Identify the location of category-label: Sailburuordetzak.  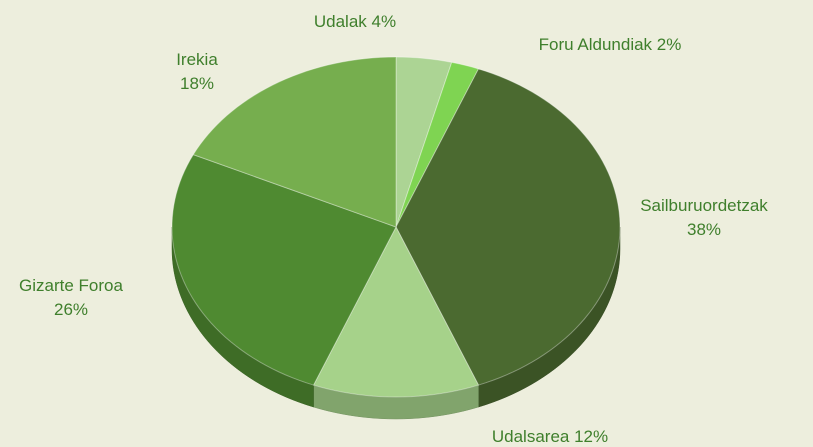
(704, 205).